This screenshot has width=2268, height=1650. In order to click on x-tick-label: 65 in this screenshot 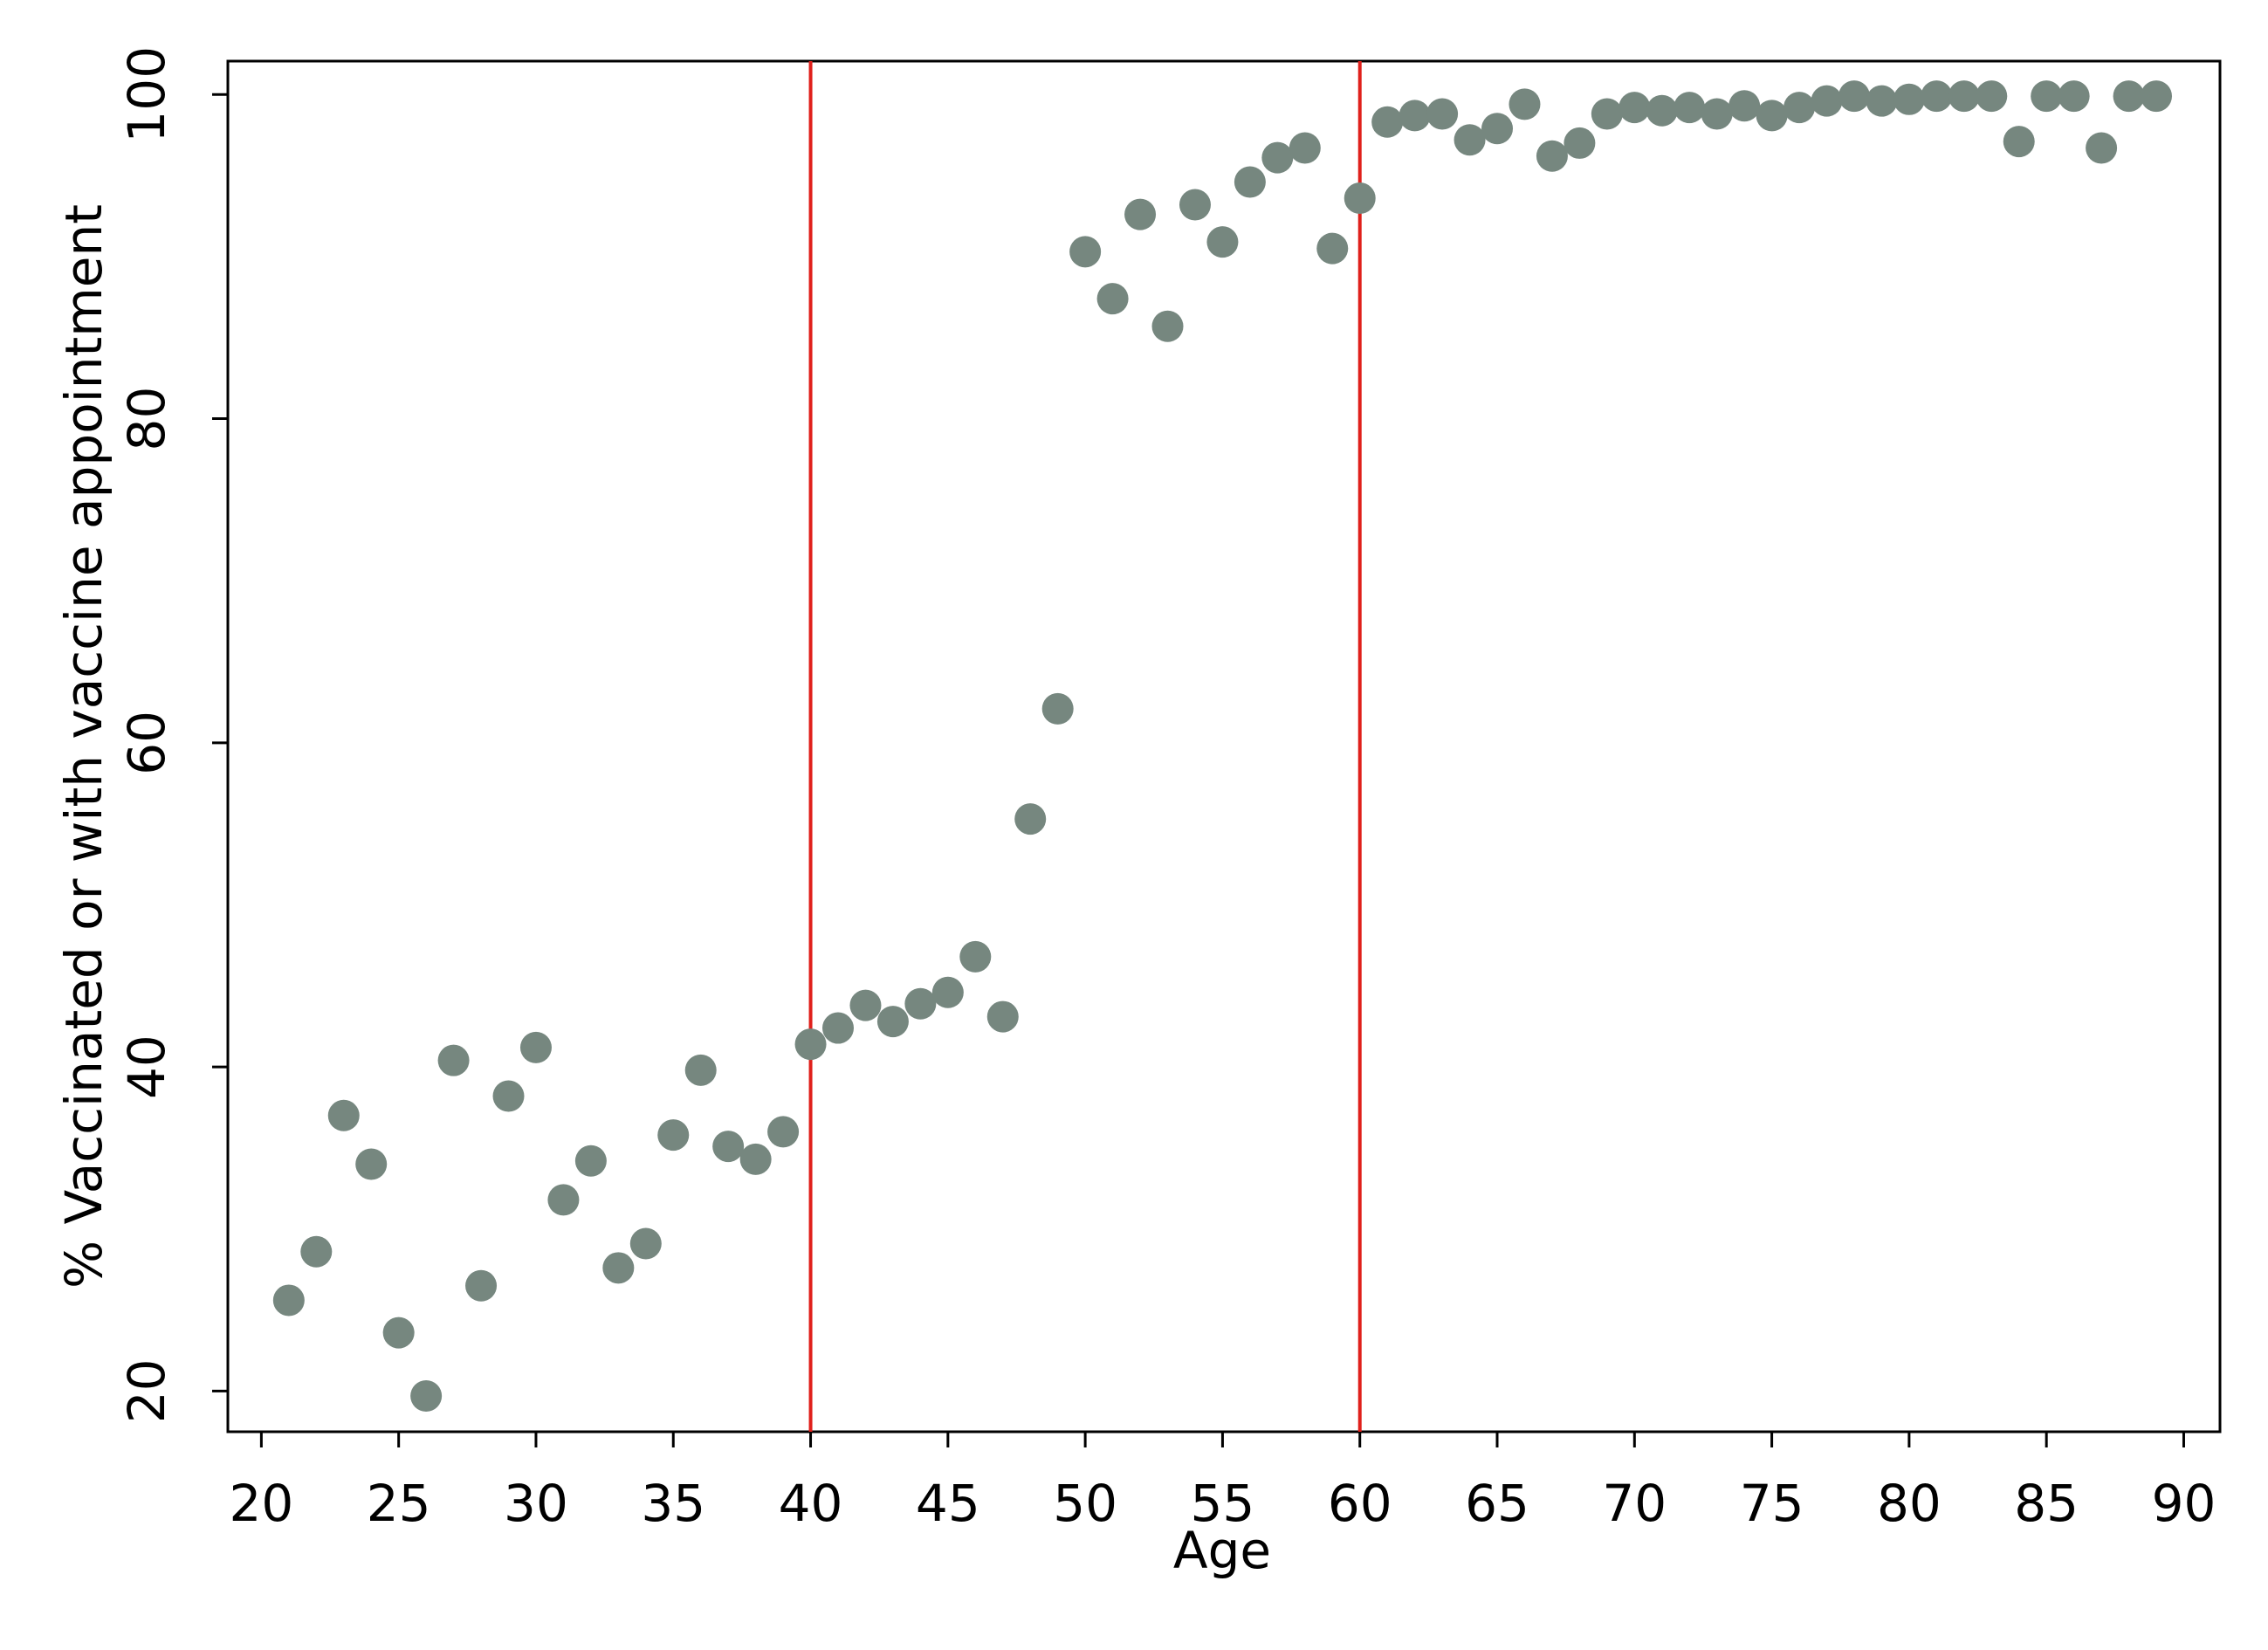, I will do `click(1497, 1503)`.